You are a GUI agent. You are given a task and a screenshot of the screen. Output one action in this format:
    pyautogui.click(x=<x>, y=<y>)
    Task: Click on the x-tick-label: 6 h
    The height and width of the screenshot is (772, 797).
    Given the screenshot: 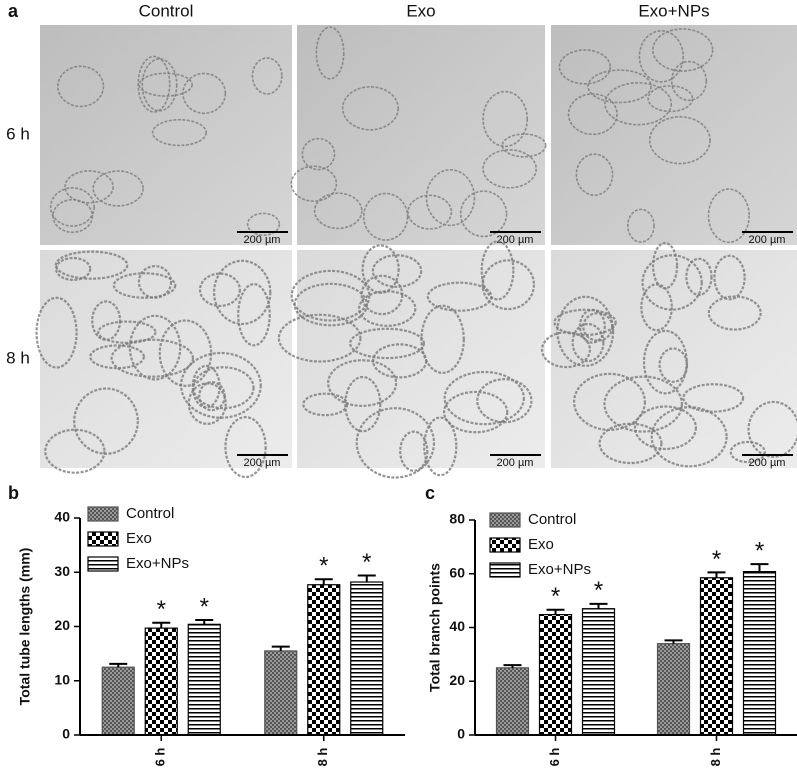 What is the action you would take?
    pyautogui.click(x=160, y=757)
    